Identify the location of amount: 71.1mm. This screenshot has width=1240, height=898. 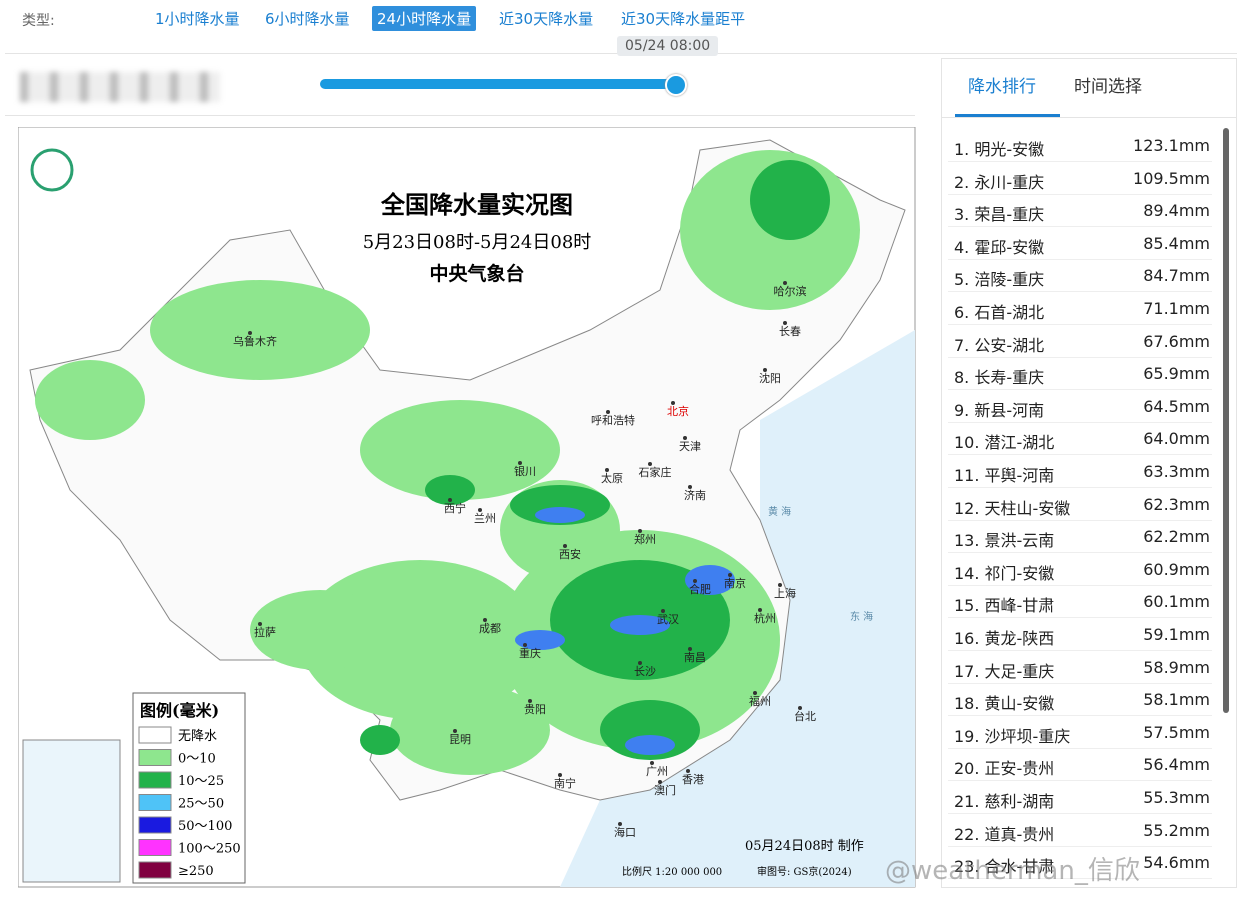
(1176, 308).